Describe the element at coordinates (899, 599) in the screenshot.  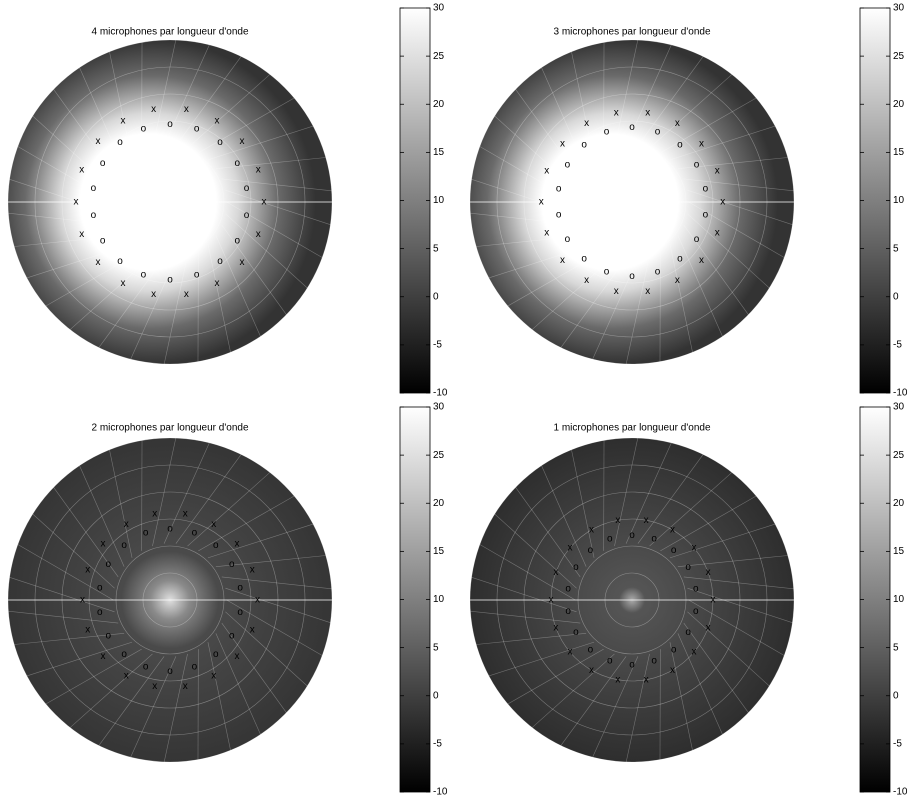
I see `colorbar-tick-label: 10` at that location.